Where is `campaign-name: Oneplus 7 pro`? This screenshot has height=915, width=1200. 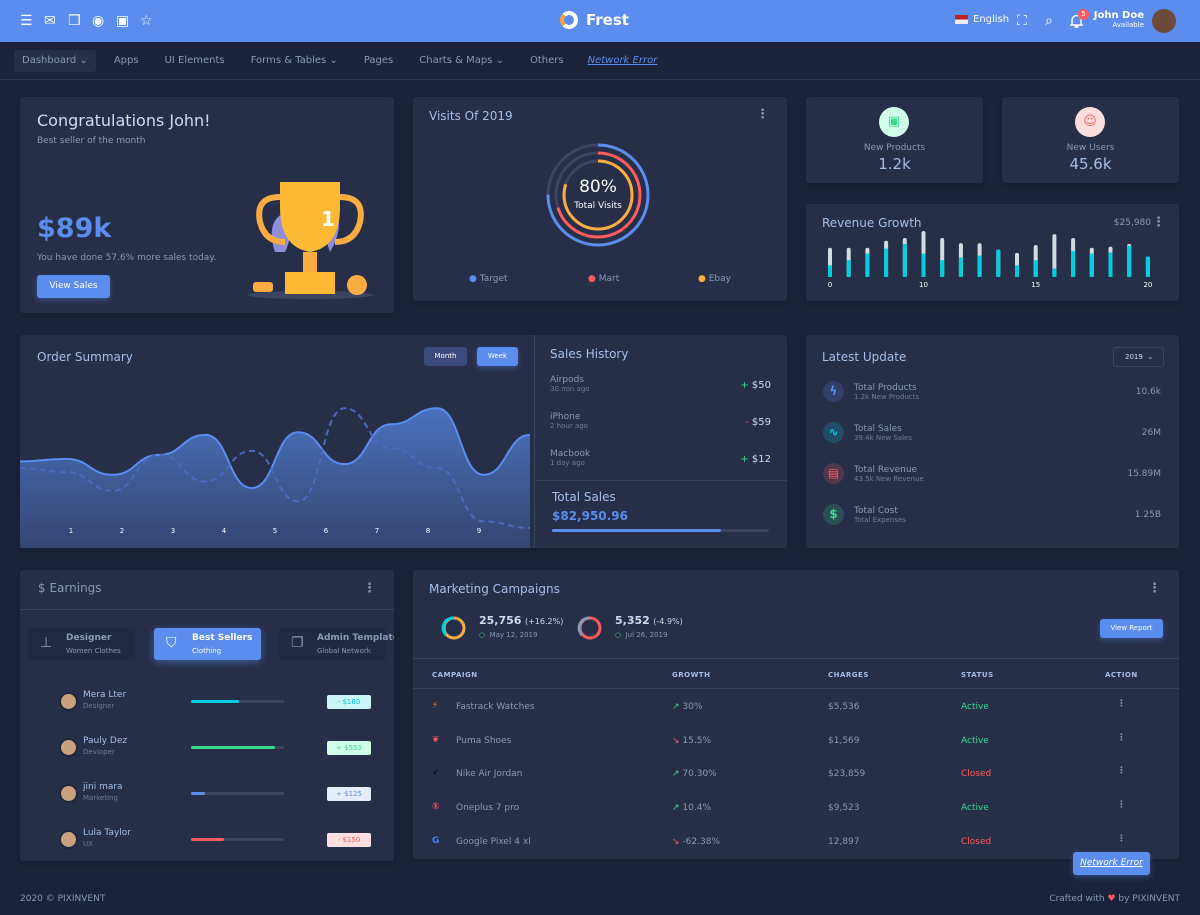
campaign-name: Oneplus 7 pro is located at coordinates (488, 808).